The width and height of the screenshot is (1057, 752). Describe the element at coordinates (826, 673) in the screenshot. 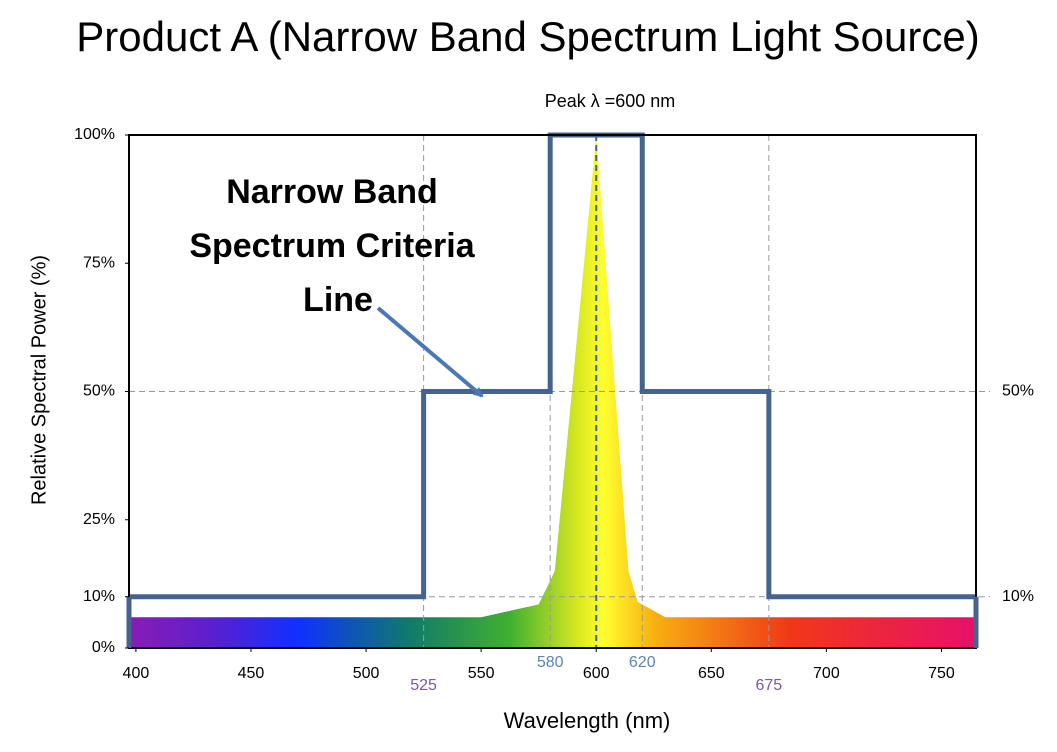

I see `x-tick-label: 700` at that location.